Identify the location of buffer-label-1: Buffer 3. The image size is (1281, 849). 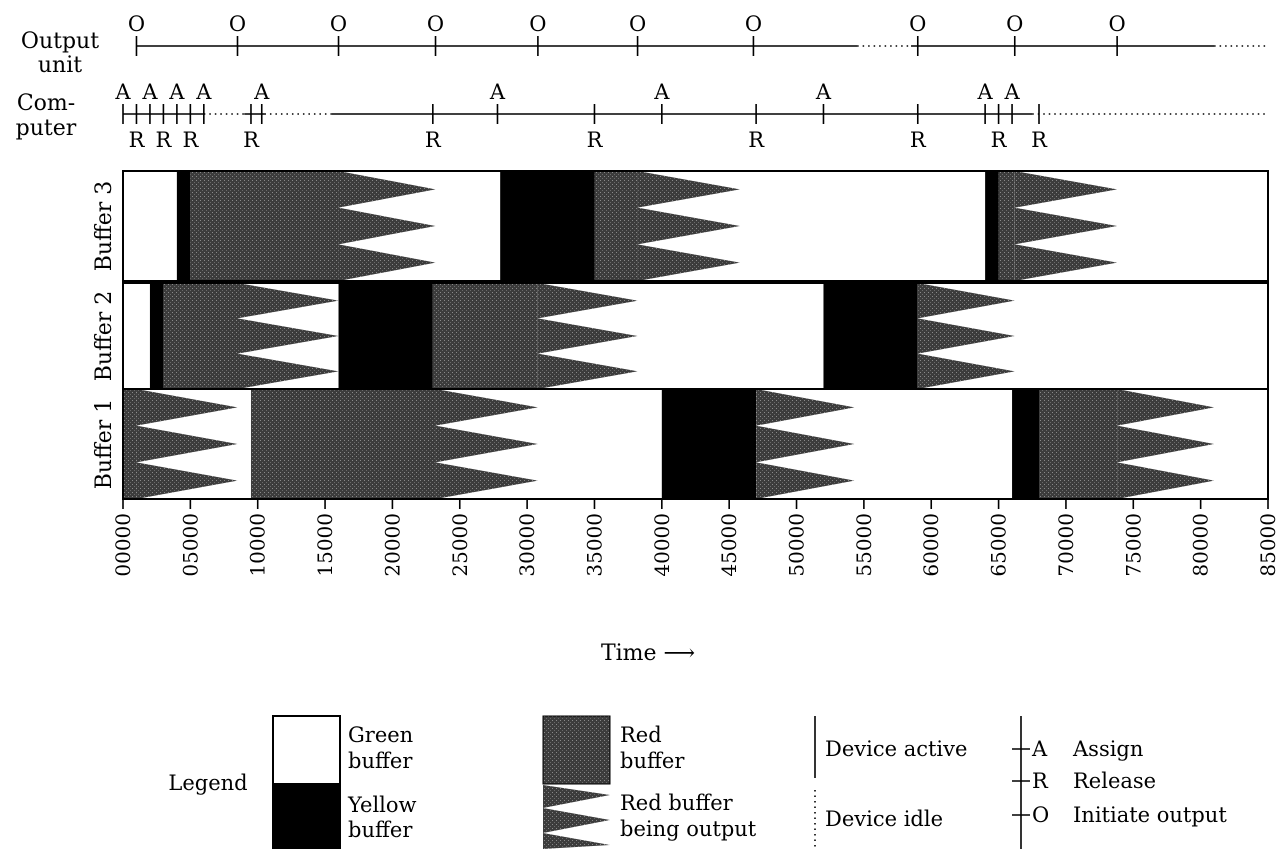
(104, 226).